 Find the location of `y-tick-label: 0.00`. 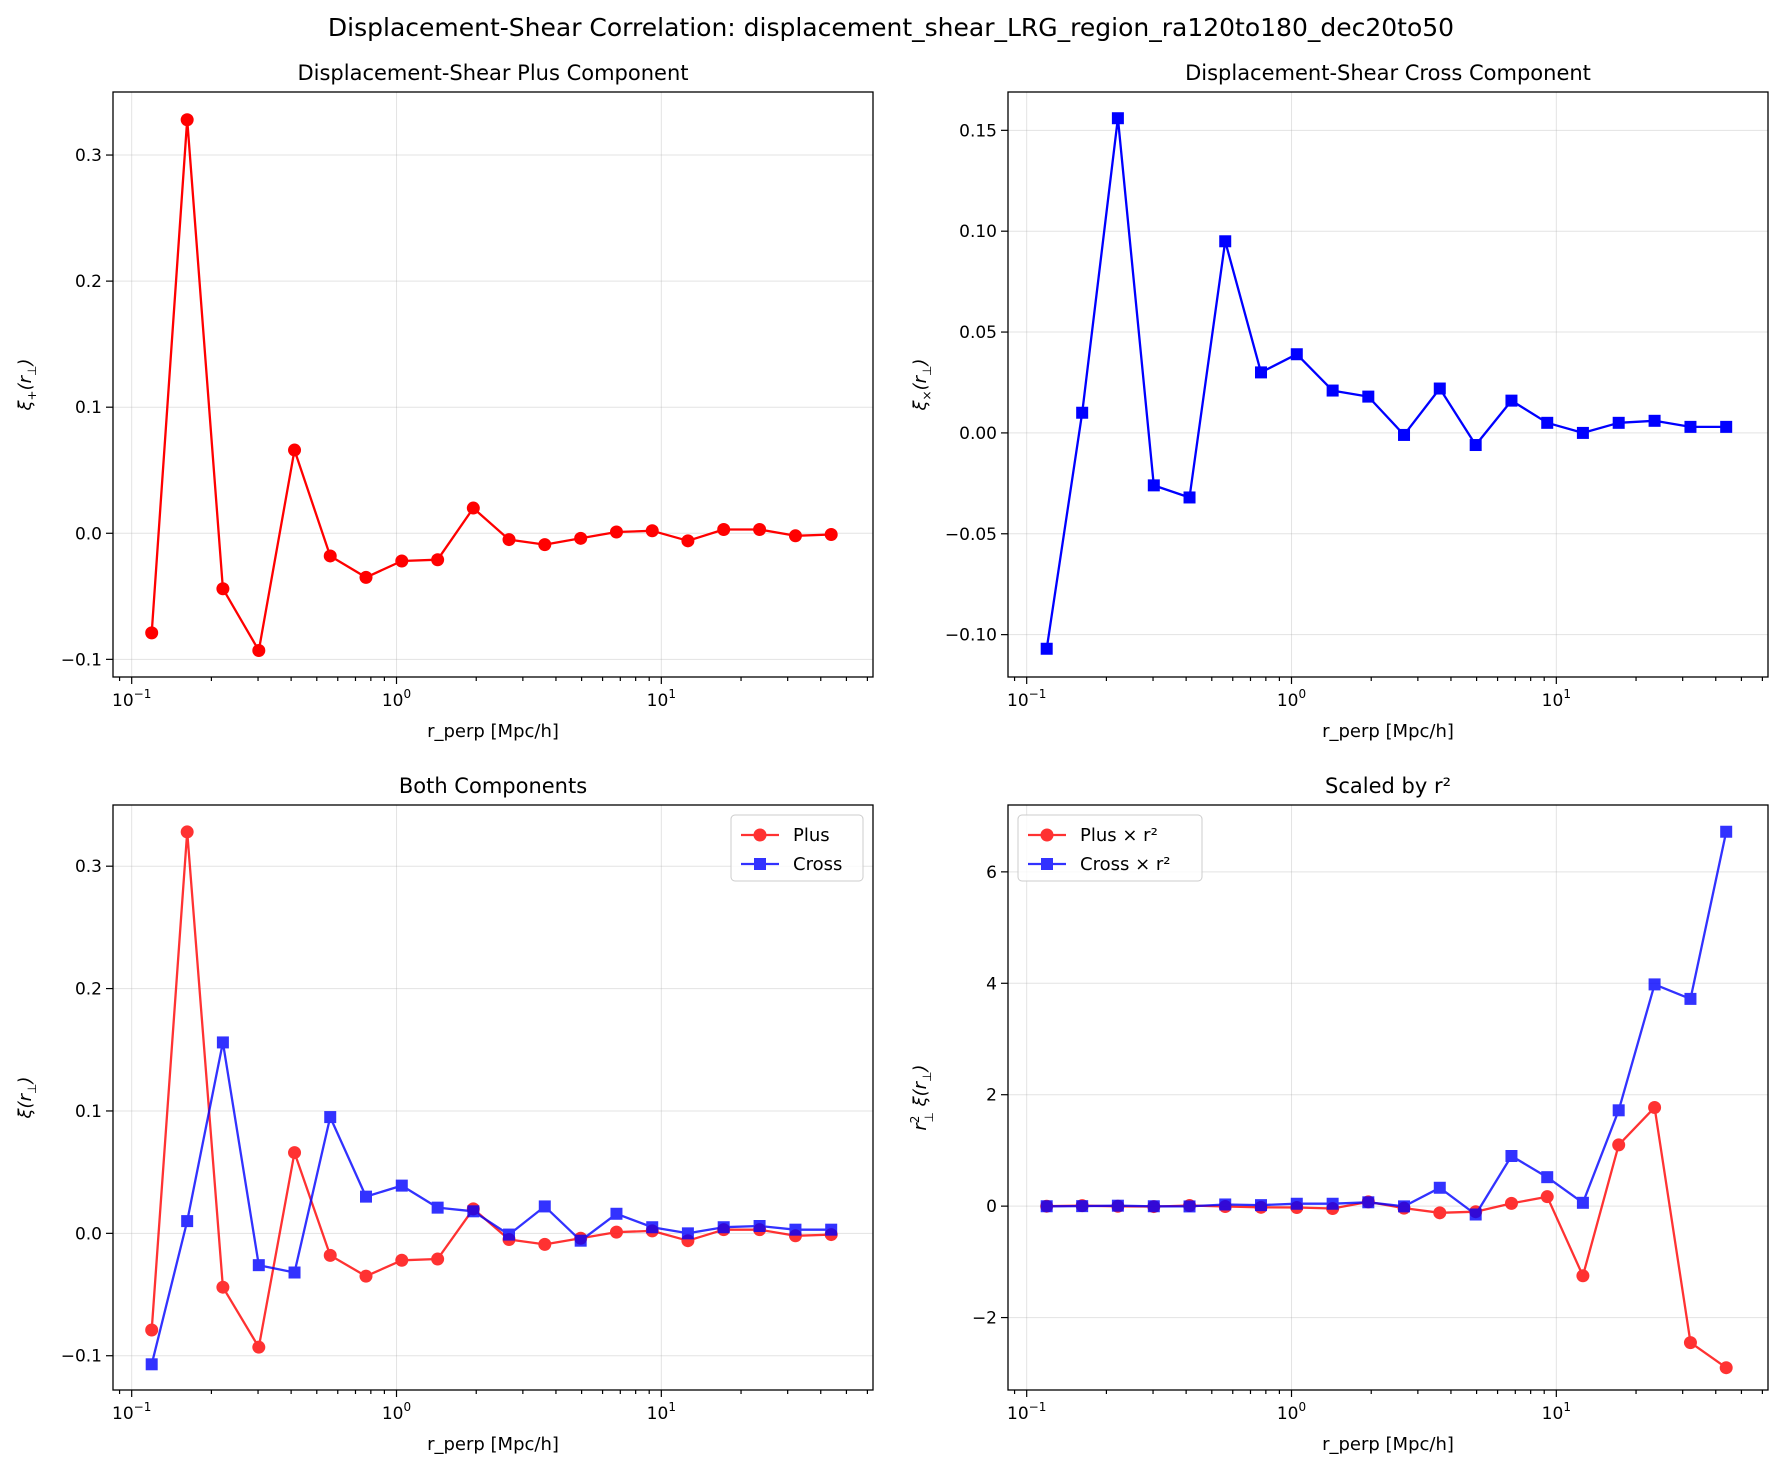

y-tick-label: 0.00 is located at coordinates (978, 434).